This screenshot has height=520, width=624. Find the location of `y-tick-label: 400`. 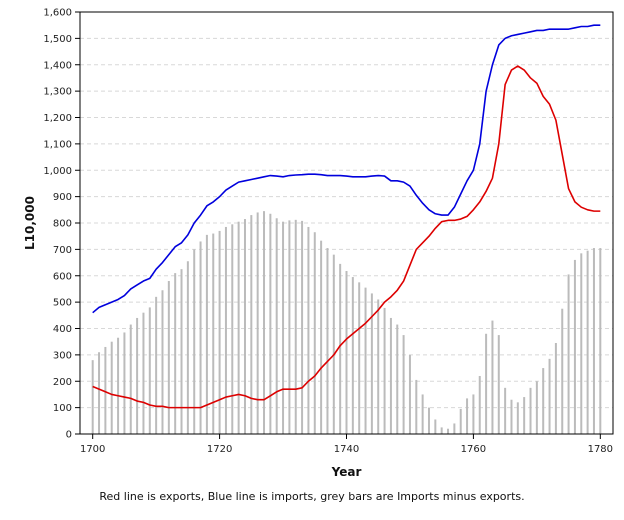

y-tick-label: 400 is located at coordinates (62, 329).